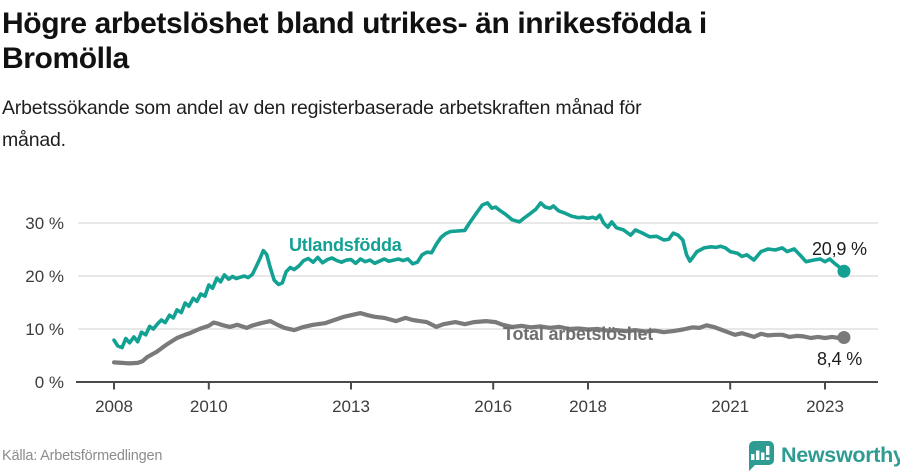  Describe the element at coordinates (65, 58) in the screenshot. I see `page-title-line2: Bromölla` at that location.